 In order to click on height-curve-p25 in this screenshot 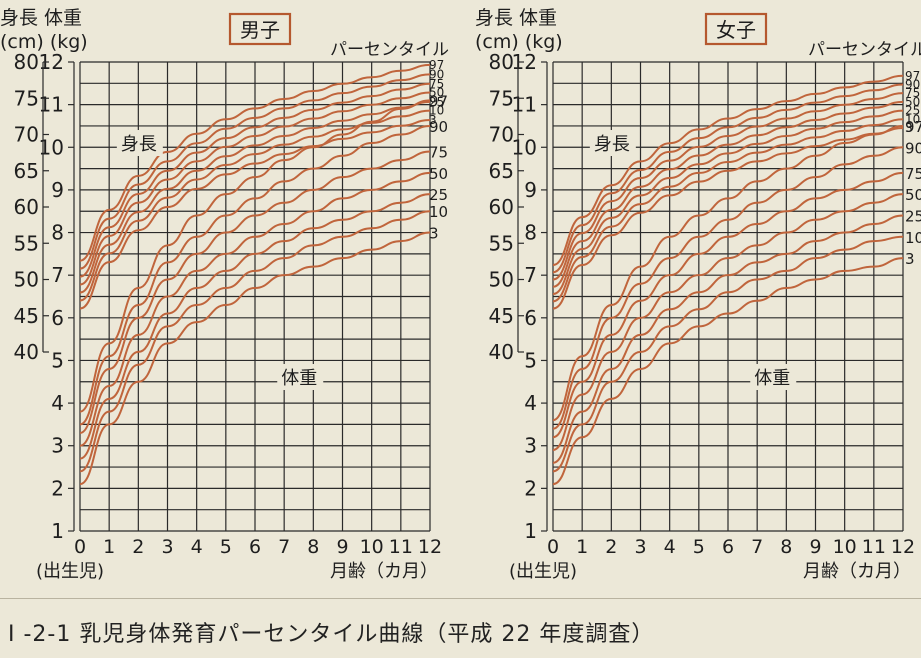, I will do `click(255, 197)`.